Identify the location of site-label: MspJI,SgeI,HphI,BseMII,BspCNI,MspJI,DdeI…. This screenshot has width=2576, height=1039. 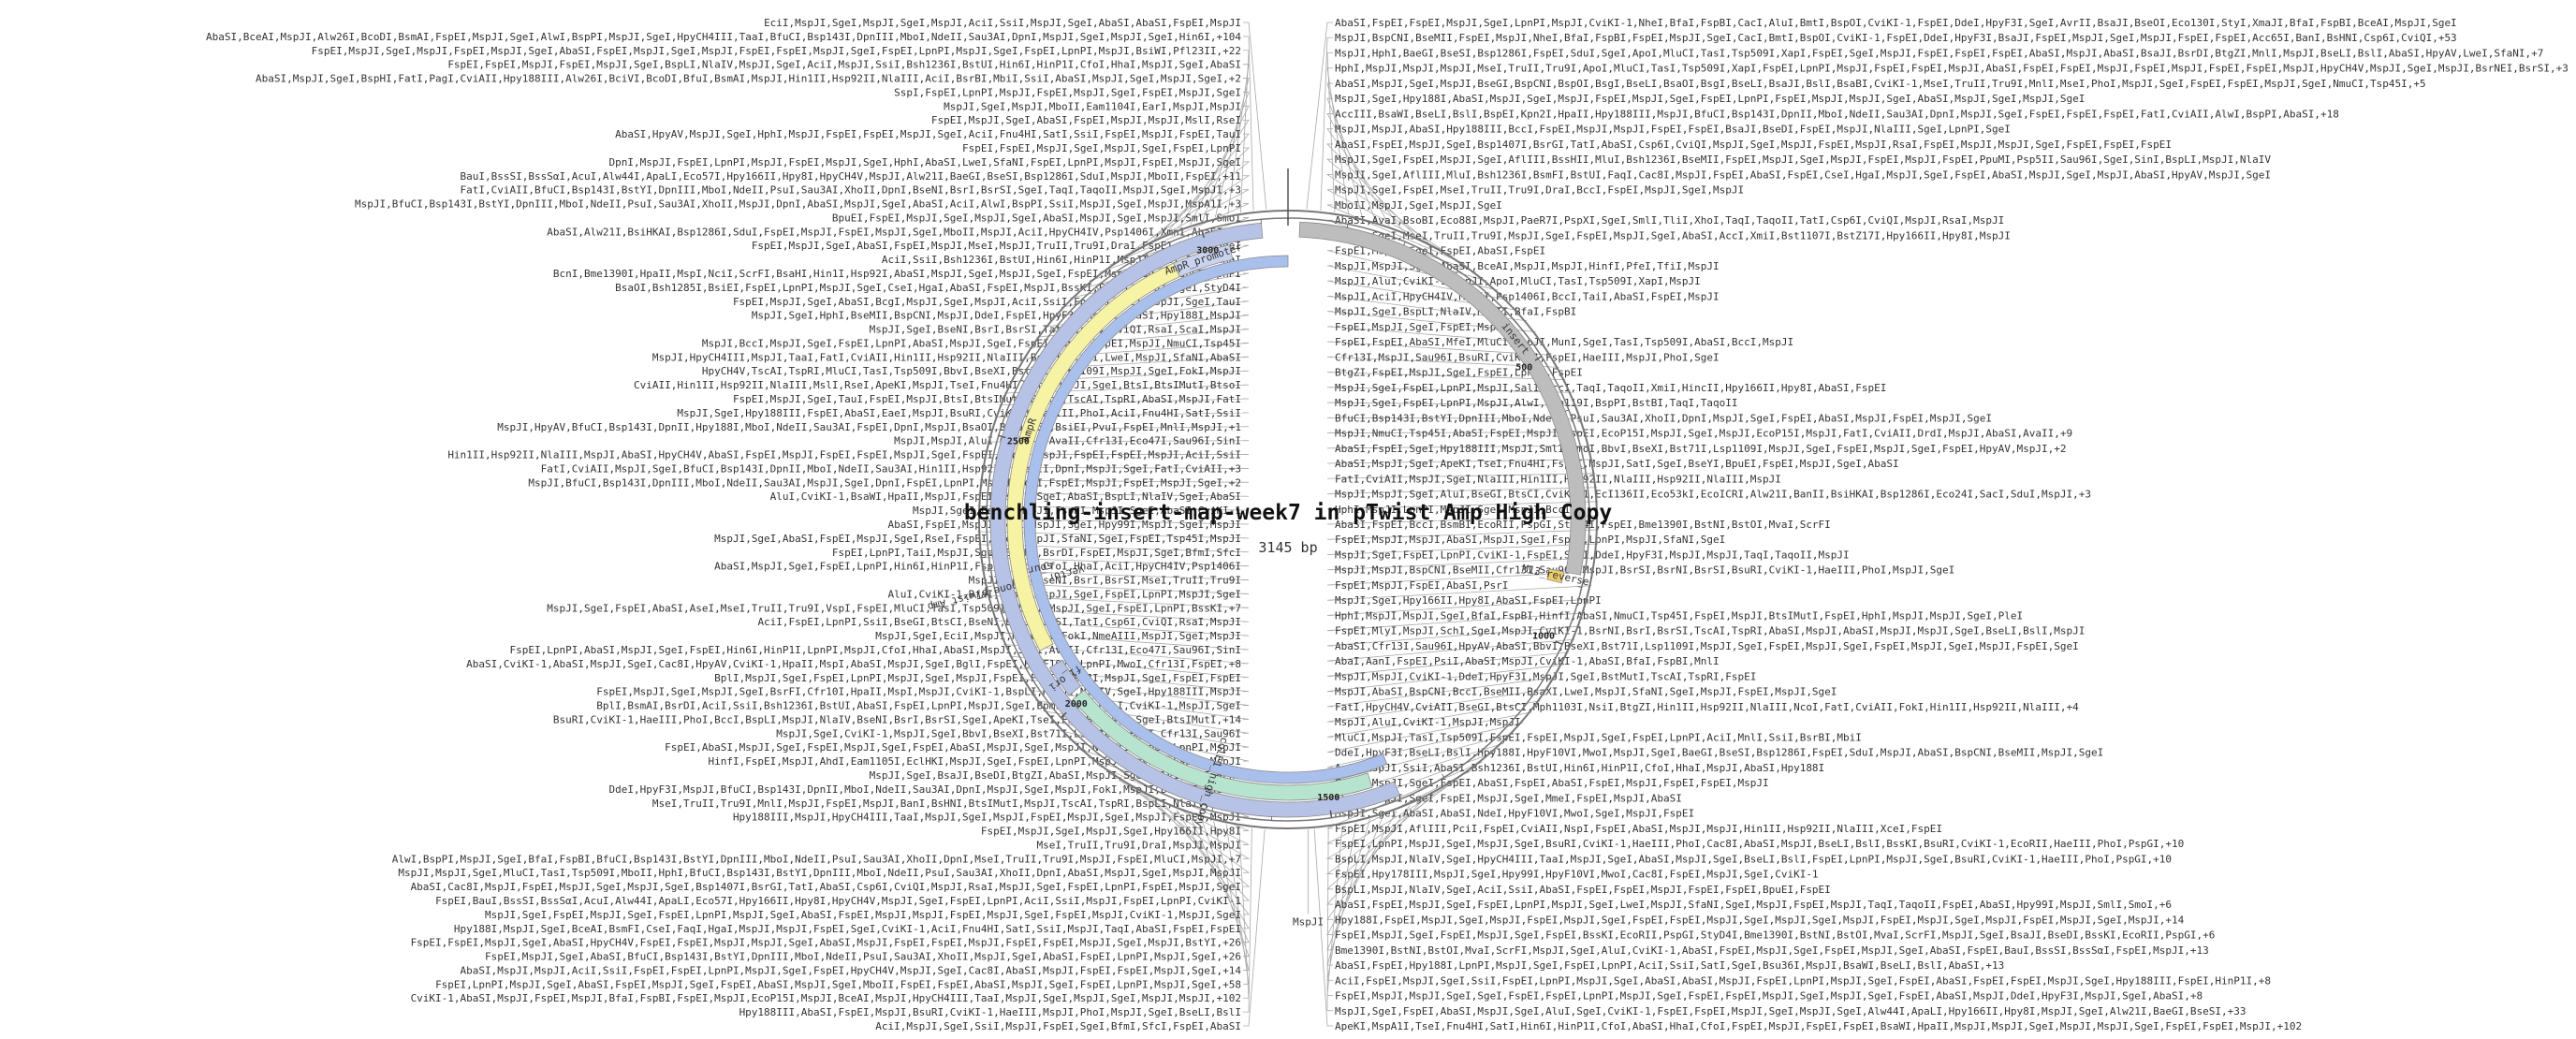
(996, 316).